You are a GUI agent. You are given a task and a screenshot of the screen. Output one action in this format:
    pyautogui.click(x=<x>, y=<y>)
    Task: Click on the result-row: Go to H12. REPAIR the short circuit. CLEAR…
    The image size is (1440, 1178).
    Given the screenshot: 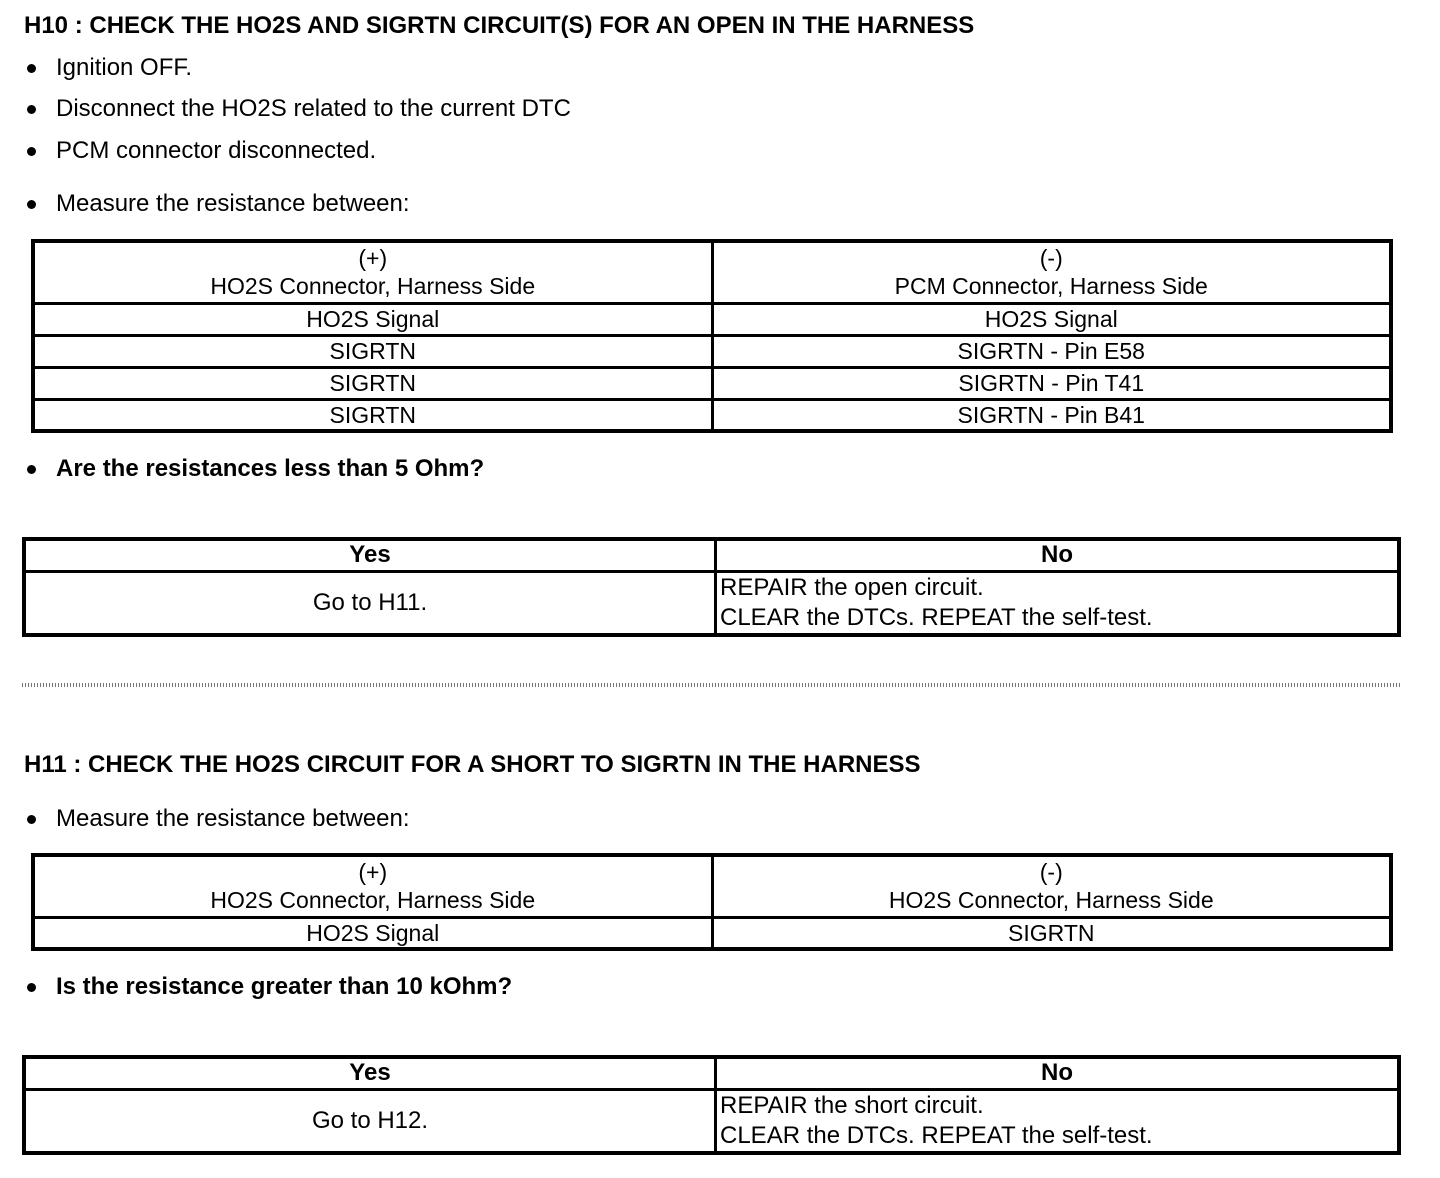 What is the action you would take?
    pyautogui.click(x=711, y=1121)
    